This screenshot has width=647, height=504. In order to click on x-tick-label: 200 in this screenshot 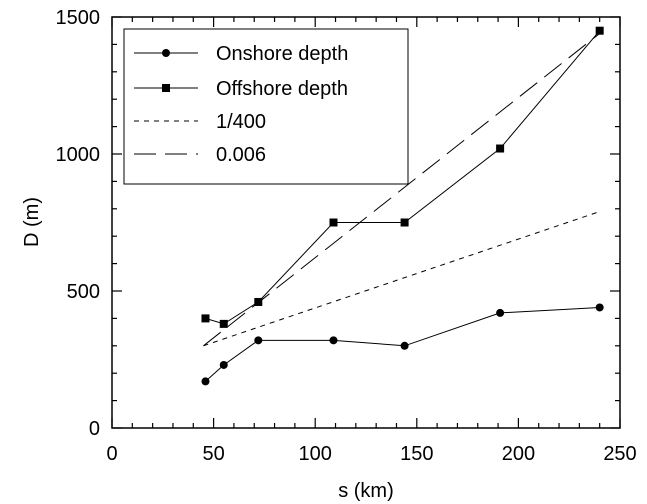, I will do `click(518, 454)`.